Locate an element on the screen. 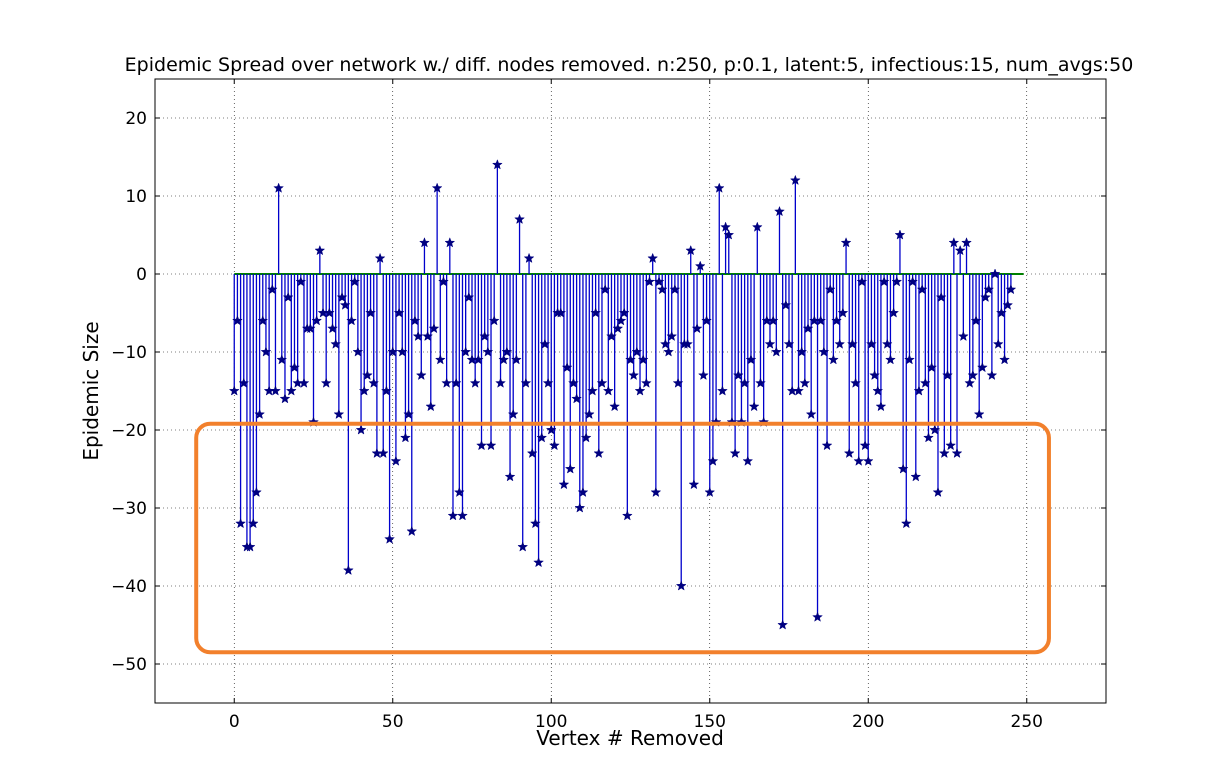  x-tick-label: 50 is located at coordinates (393, 722).